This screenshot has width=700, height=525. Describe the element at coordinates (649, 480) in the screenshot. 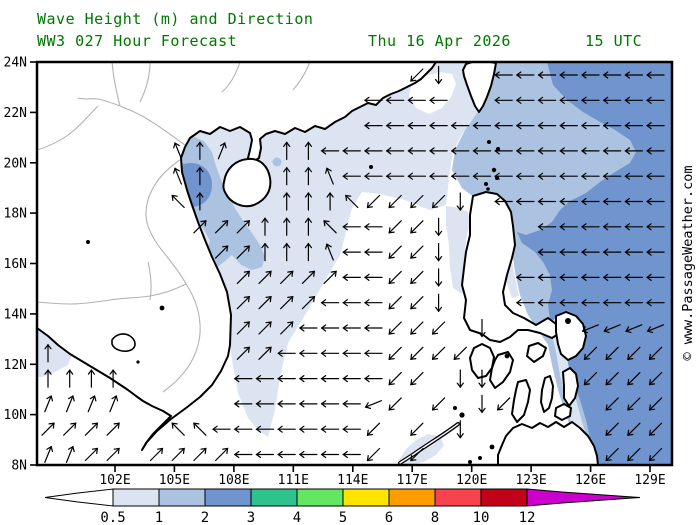

I see `lon-label: 129E` at that location.